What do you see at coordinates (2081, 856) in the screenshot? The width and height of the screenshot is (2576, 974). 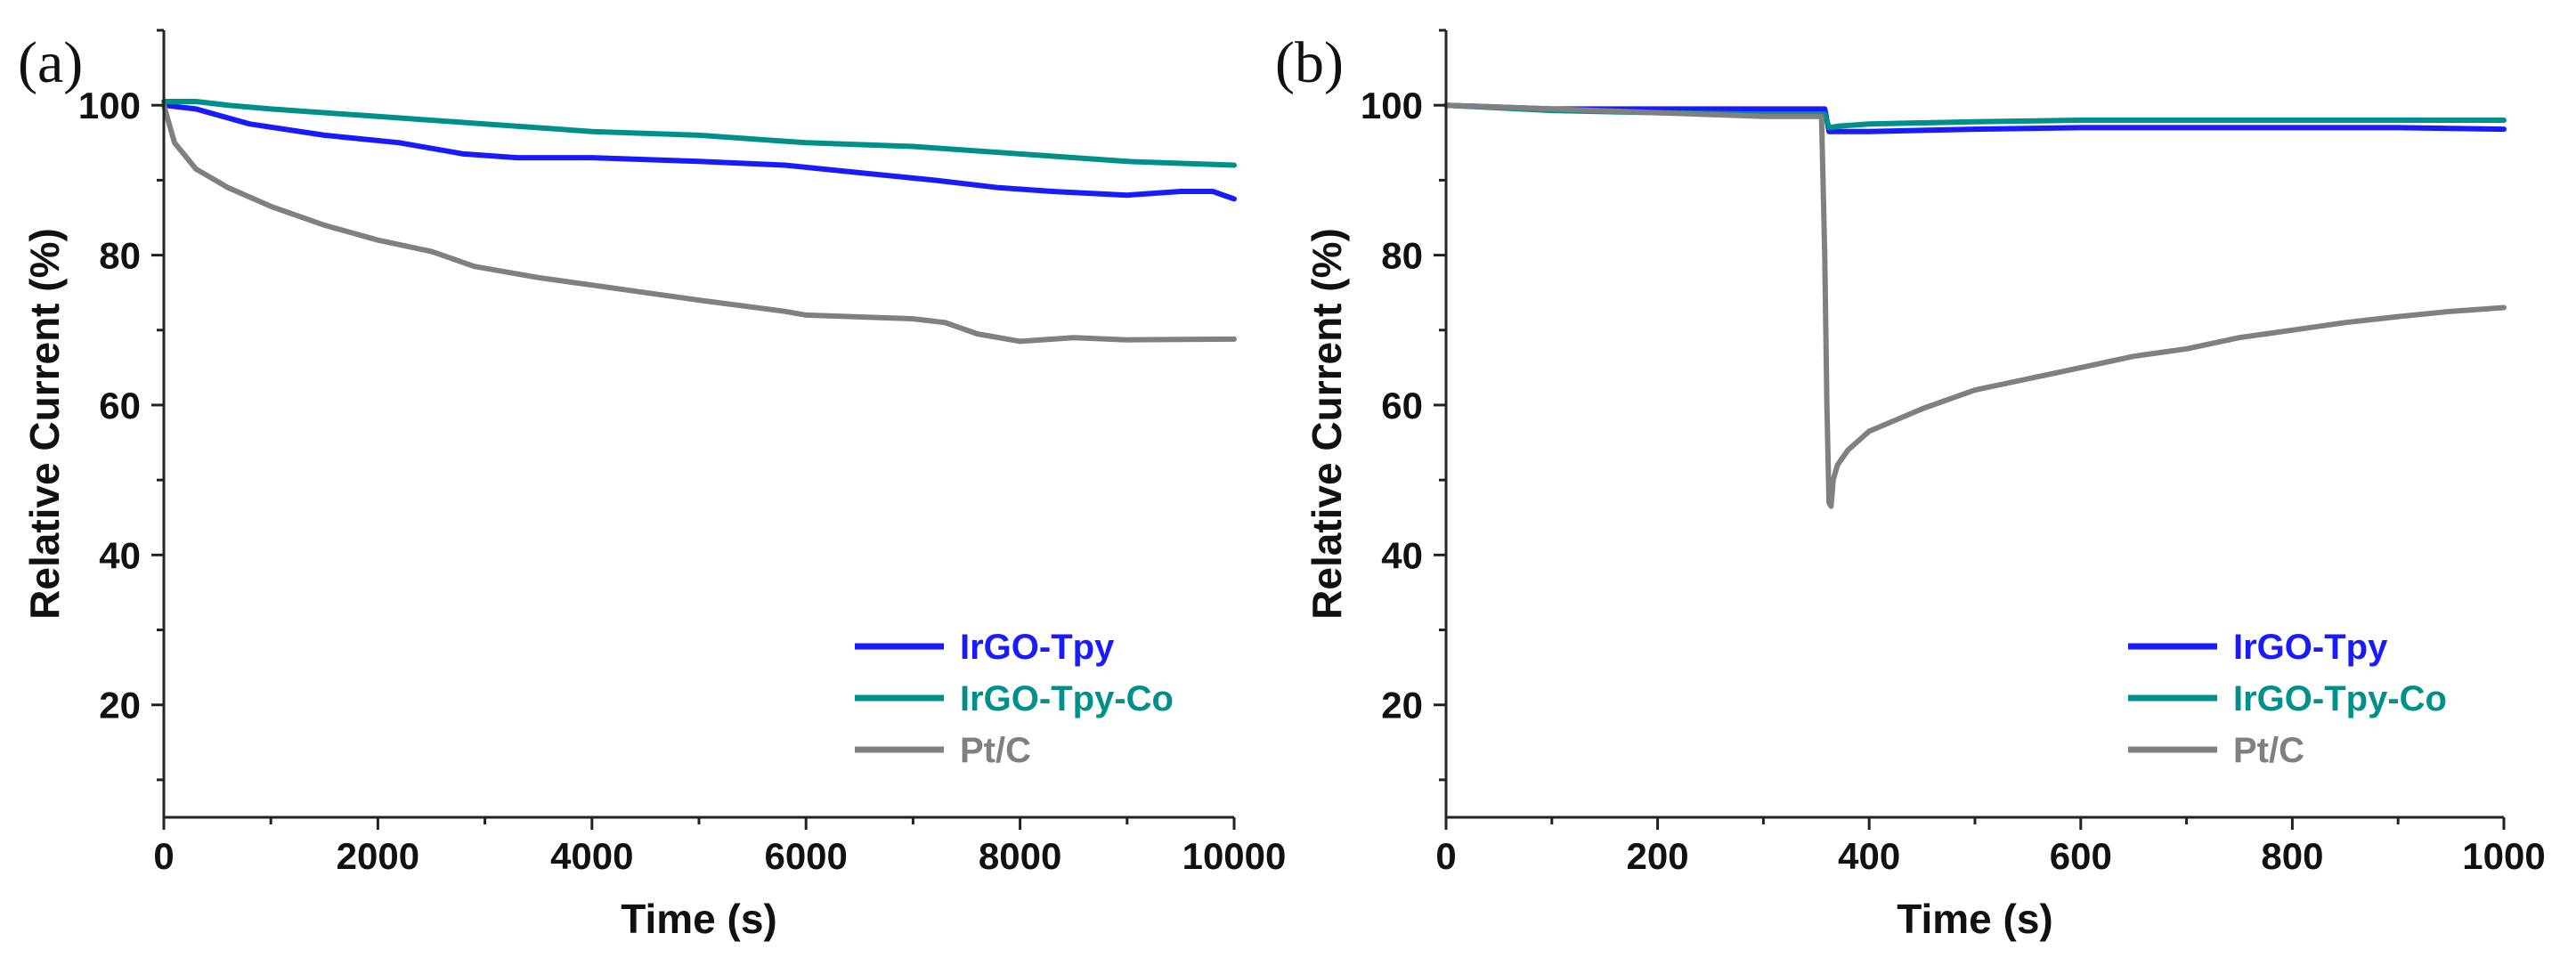 I see `x-tick-label: 600` at bounding box center [2081, 856].